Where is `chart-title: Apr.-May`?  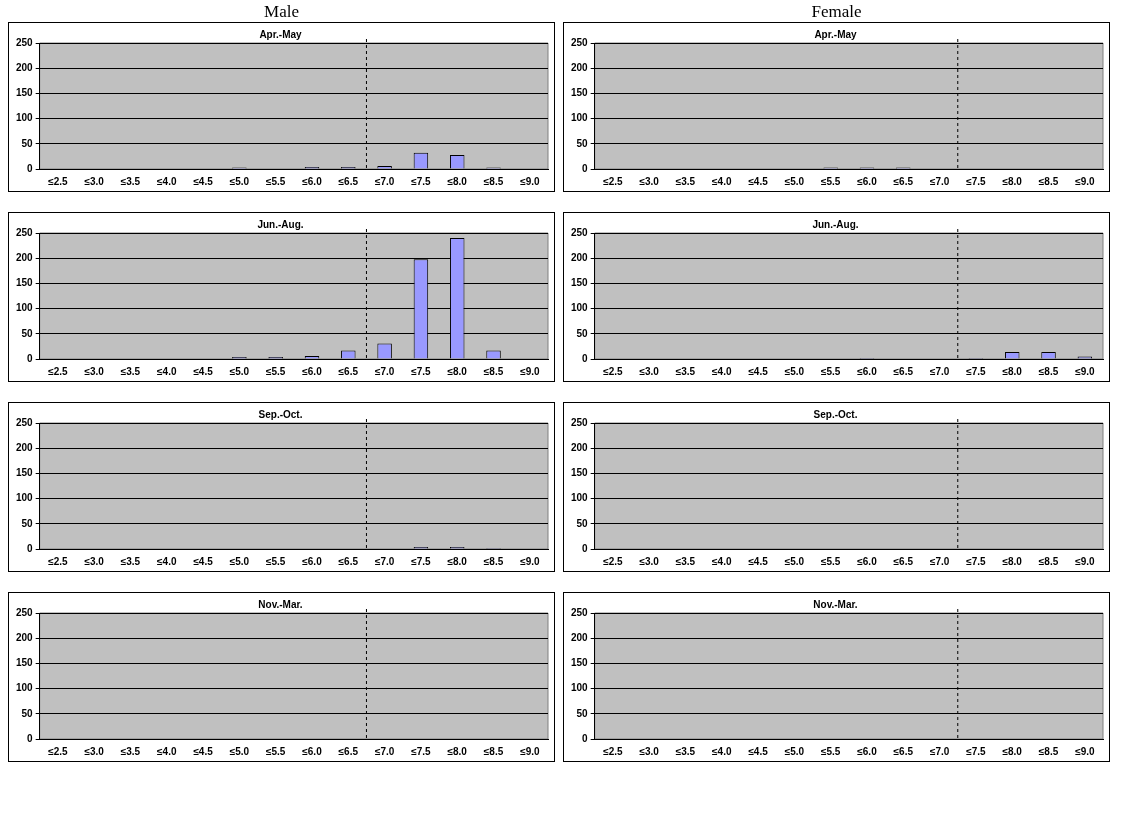
chart-title: Apr.-May is located at coordinates (281, 34).